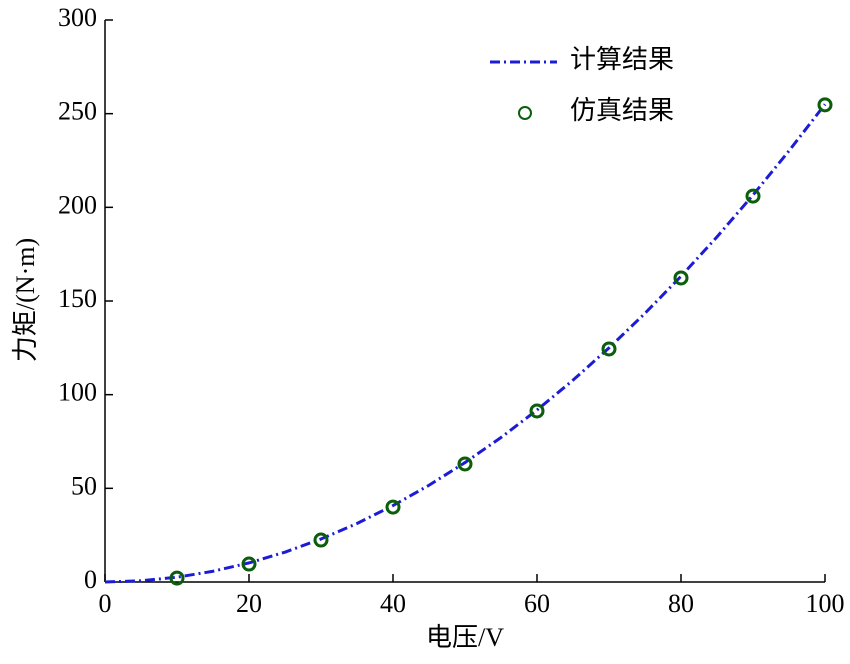 The height and width of the screenshot is (664, 850). Describe the element at coordinates (825, 603) in the screenshot. I see `x-tick-label: 100` at that location.